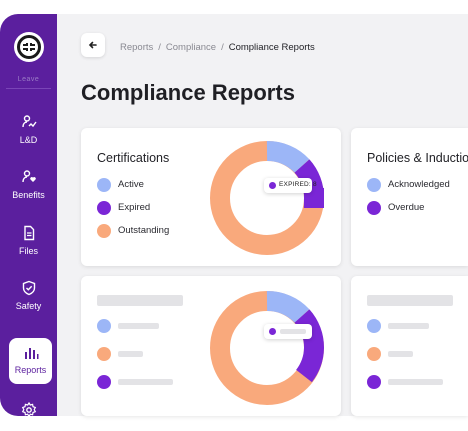  Describe the element at coordinates (28, 215) in the screenshot. I see `sidebar: Leave L&D Benefits Files Safety` at that location.